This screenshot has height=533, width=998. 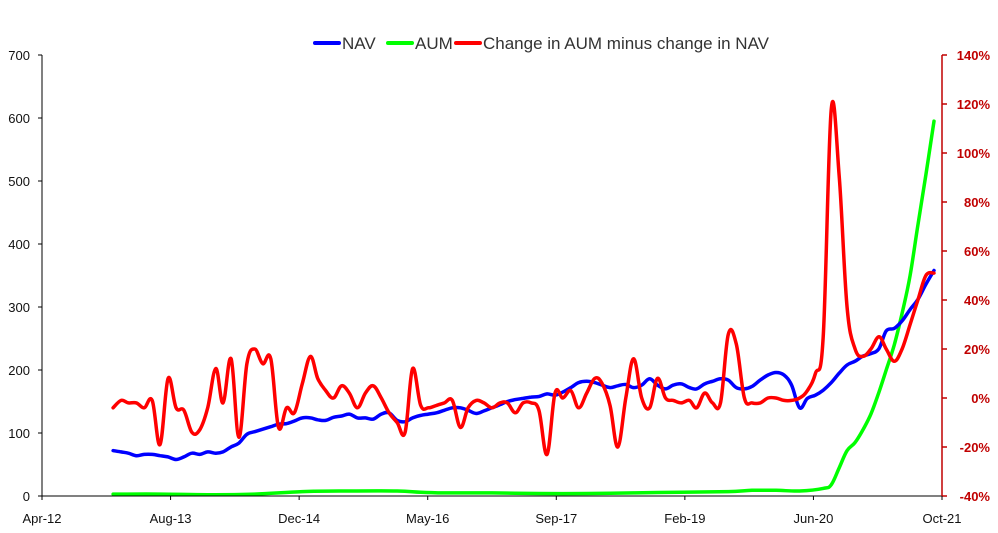 I want to click on legend-label-nav: NAV, so click(x=359, y=43).